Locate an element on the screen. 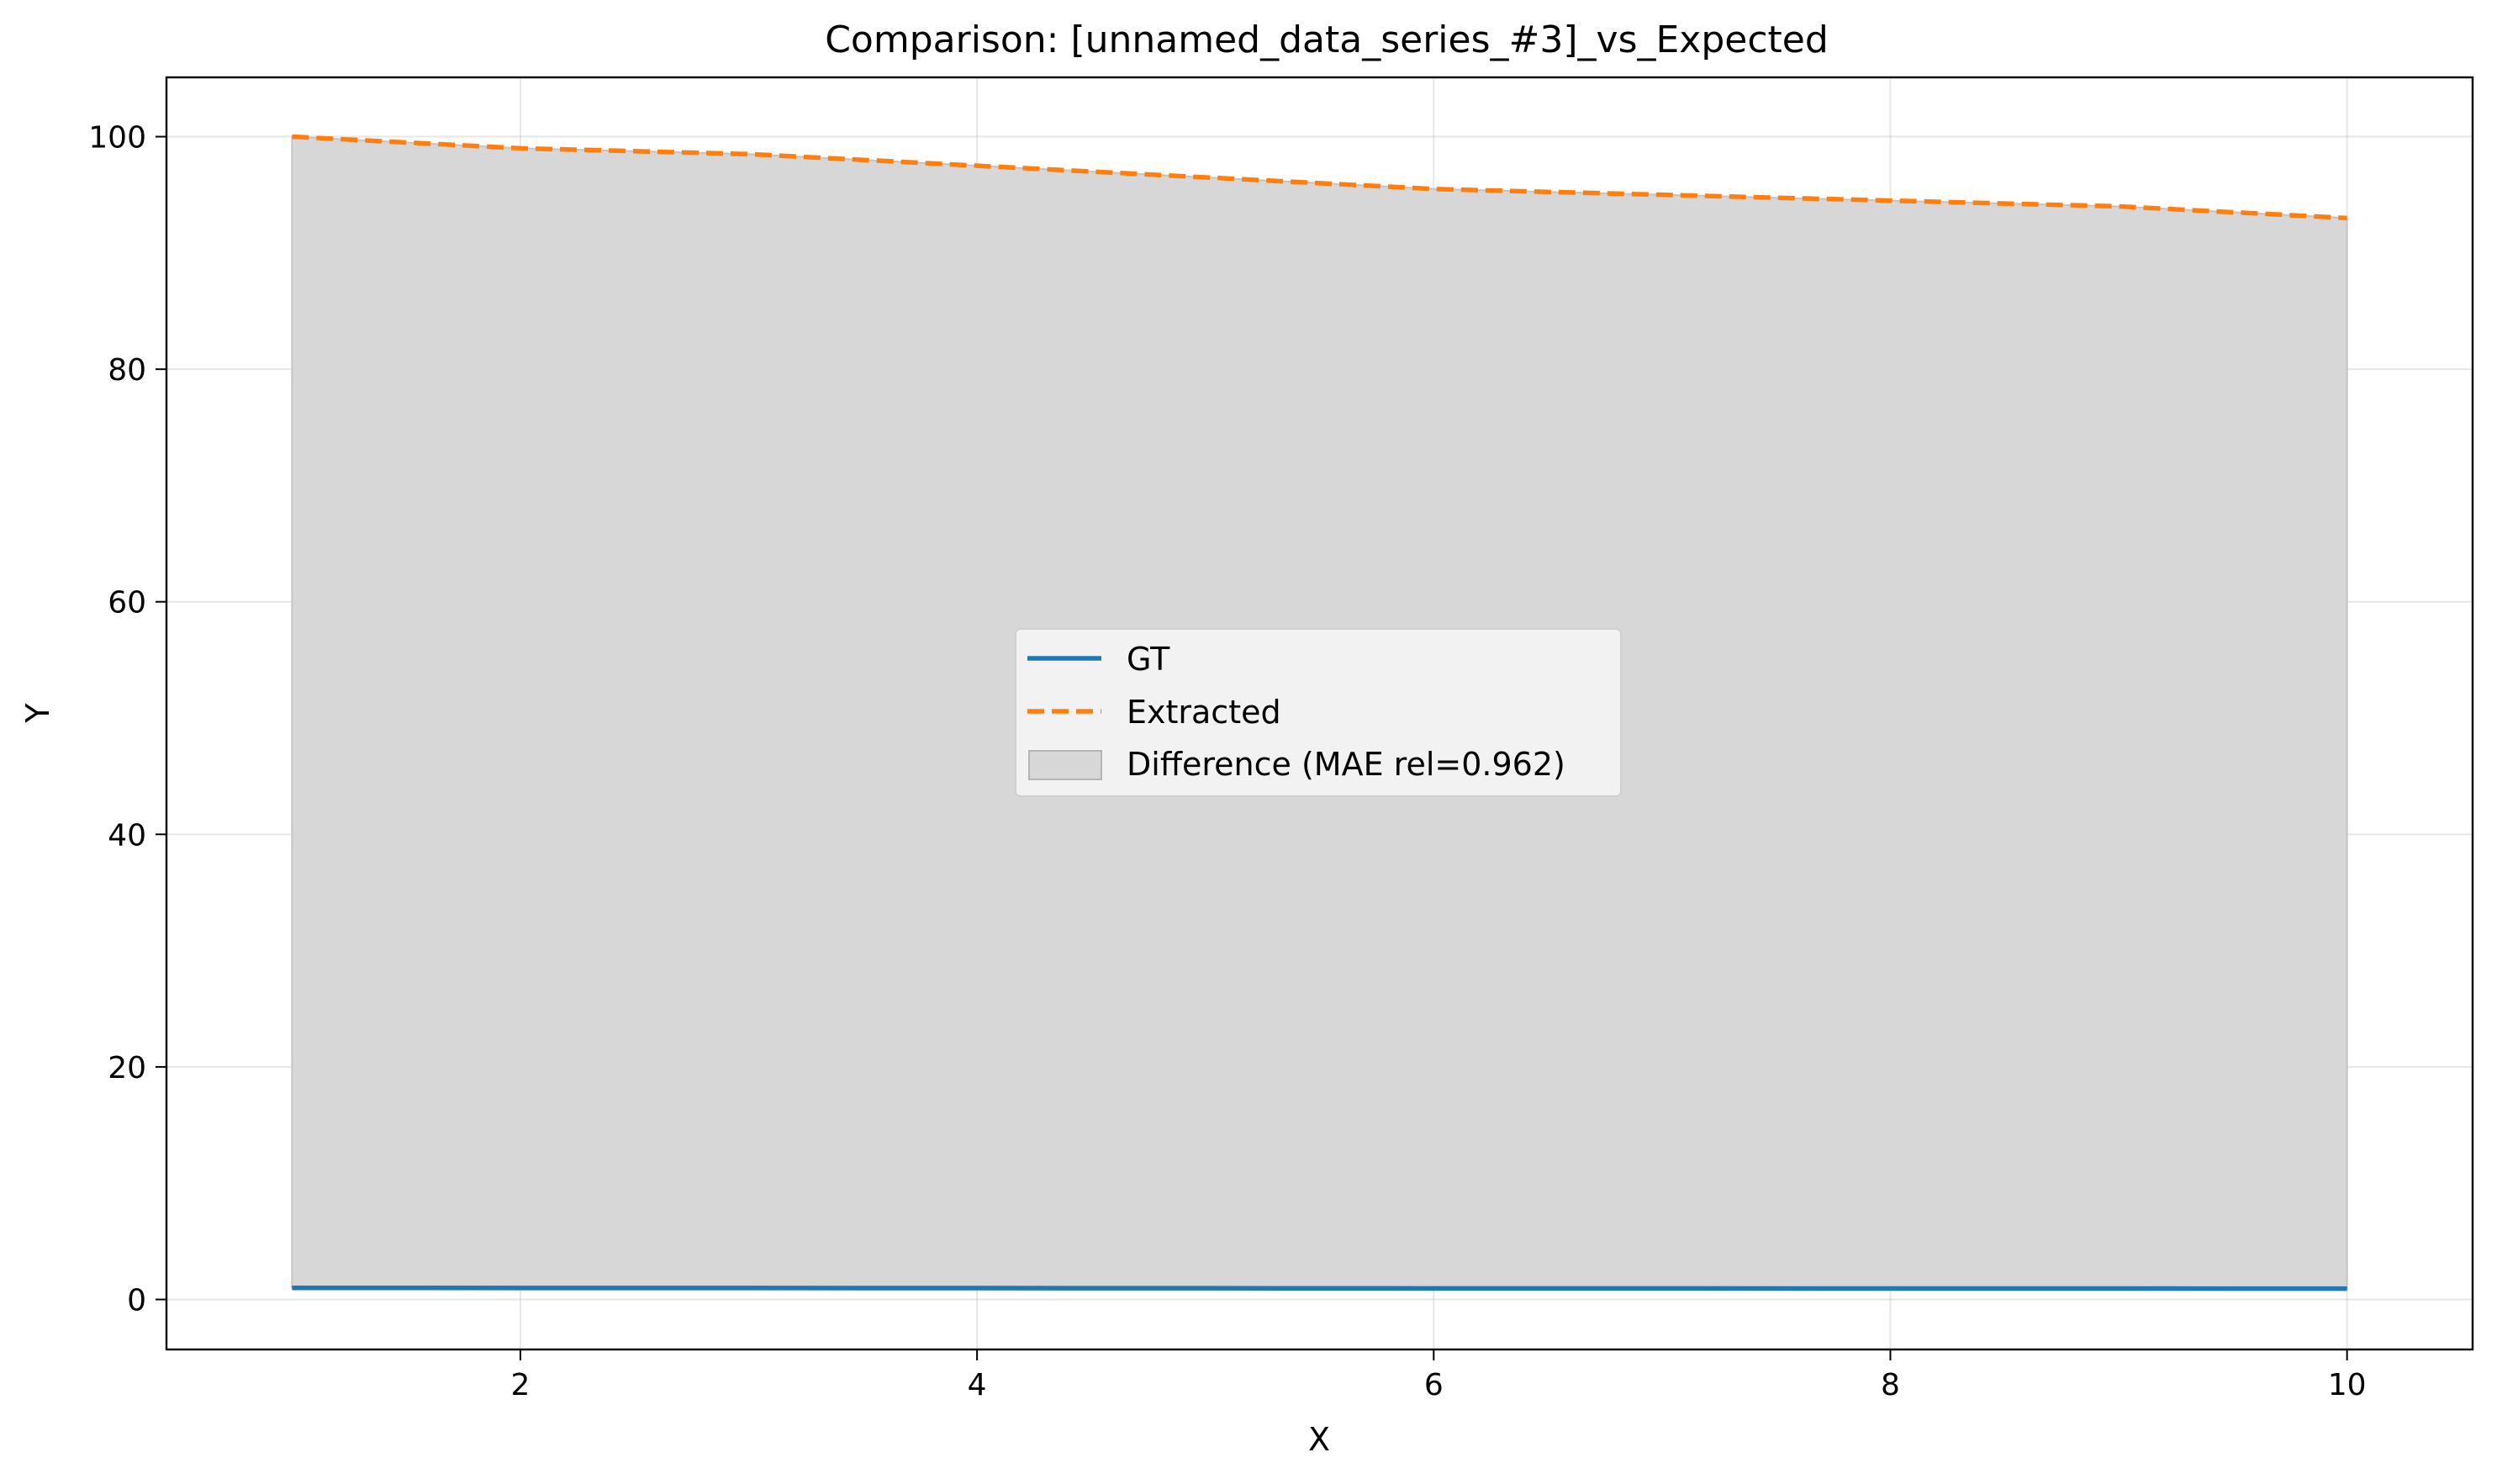  legend-difference-swatch is located at coordinates (1065, 765).